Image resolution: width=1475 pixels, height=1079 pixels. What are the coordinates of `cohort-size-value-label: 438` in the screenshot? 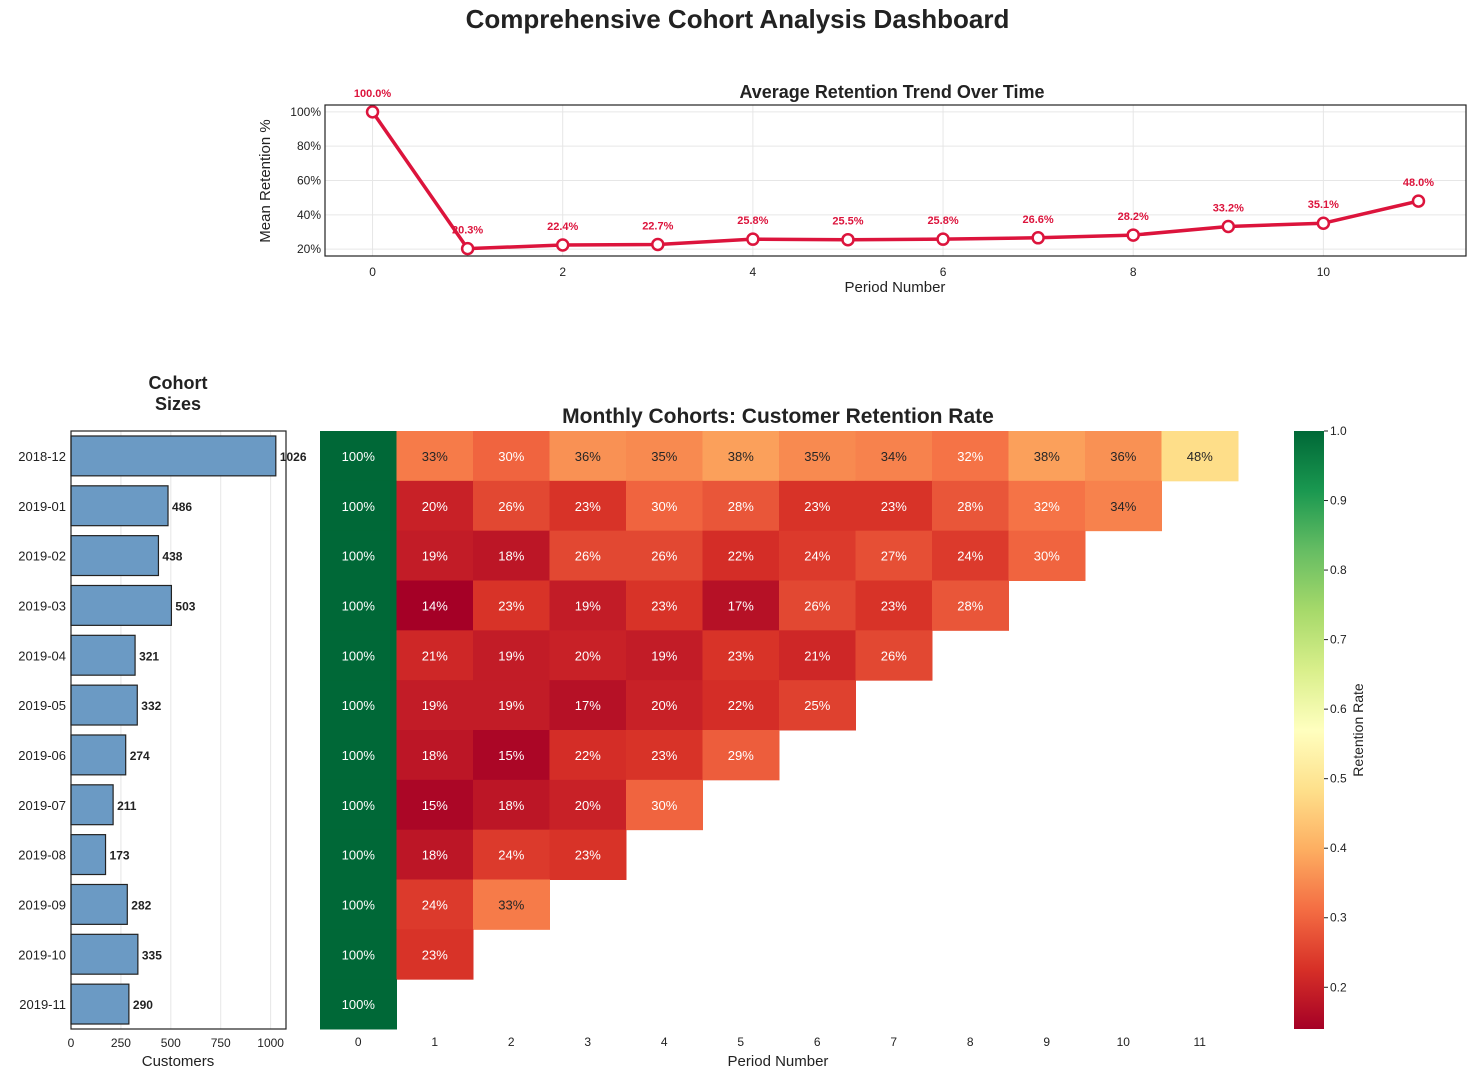 It's located at (172, 557).